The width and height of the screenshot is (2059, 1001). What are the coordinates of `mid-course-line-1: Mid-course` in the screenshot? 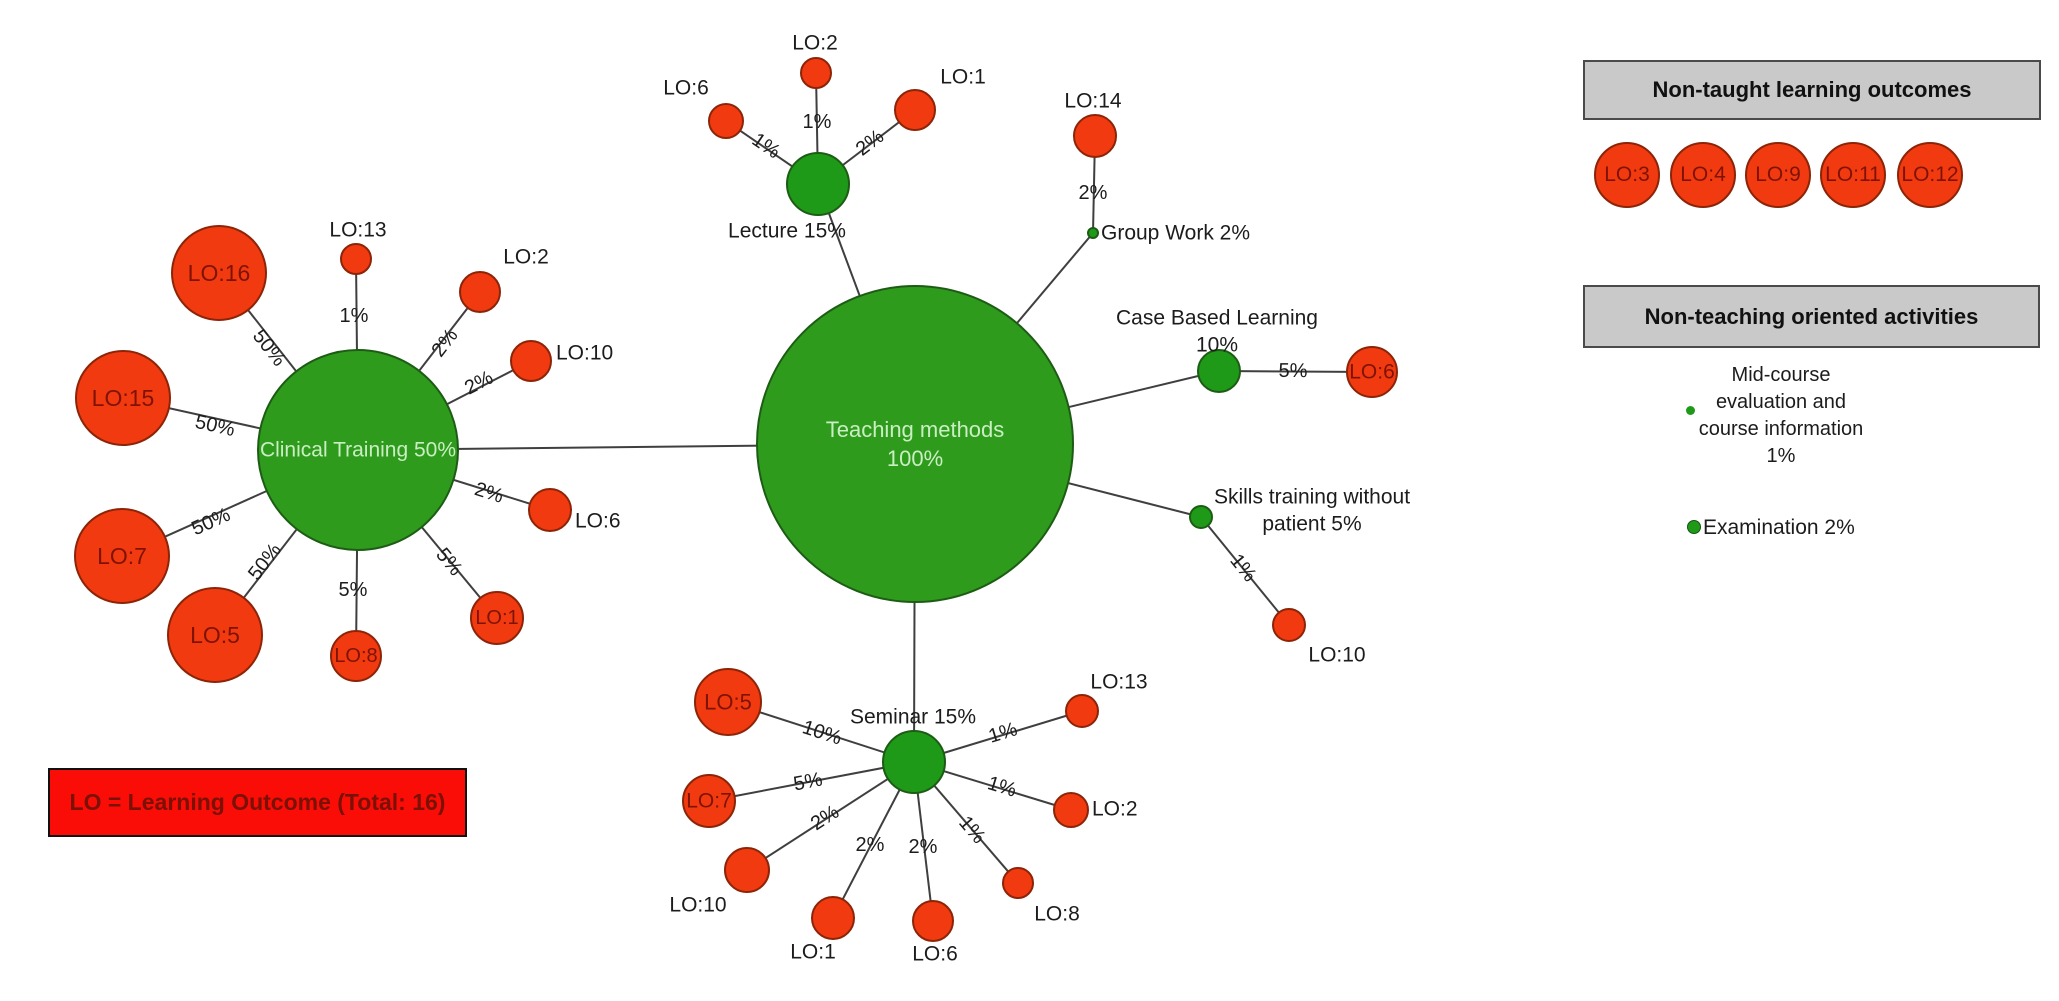 It's located at (1781, 375).